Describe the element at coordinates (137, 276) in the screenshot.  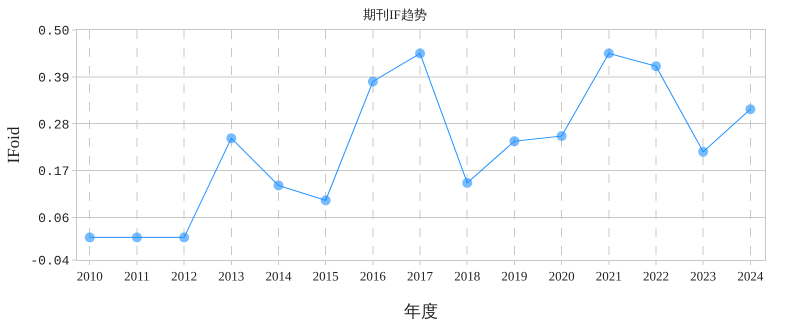
I see `x-tick-label: 2011` at that location.